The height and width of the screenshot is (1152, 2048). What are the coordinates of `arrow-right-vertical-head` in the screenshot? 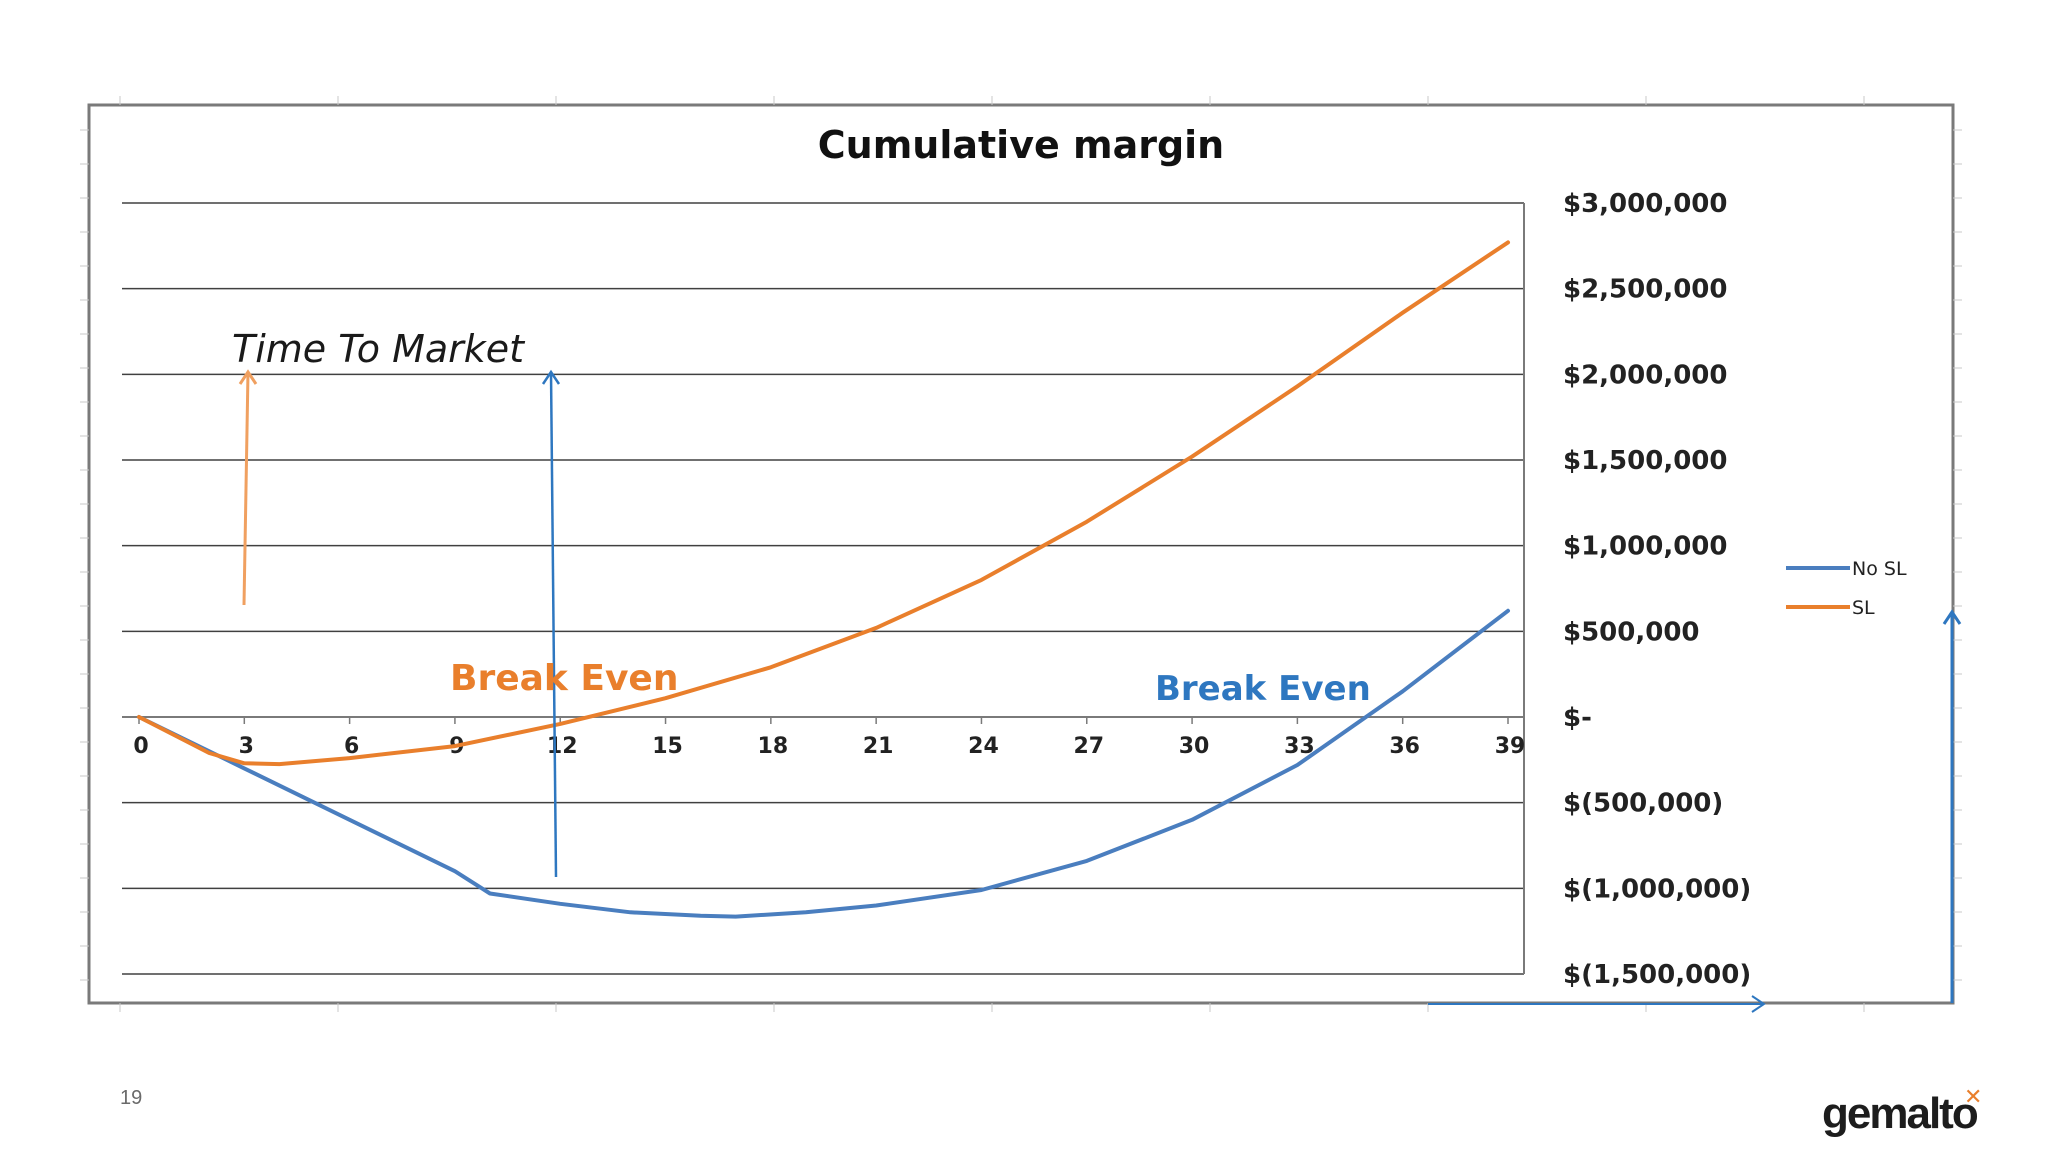 It's located at (1952, 617).